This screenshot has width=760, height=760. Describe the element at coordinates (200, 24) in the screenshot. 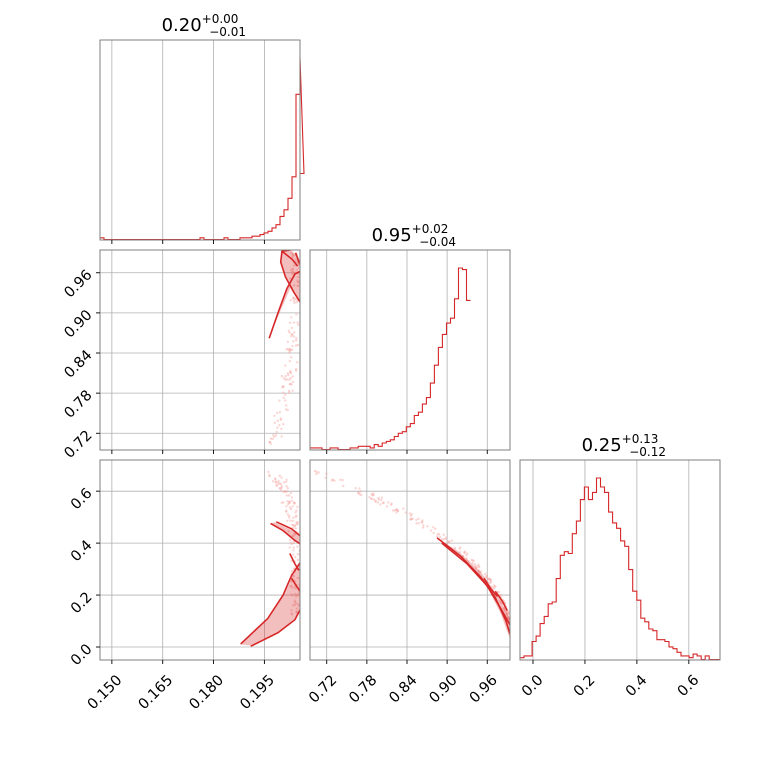

I see `title-param-1: 0.20+0.00` at that location.